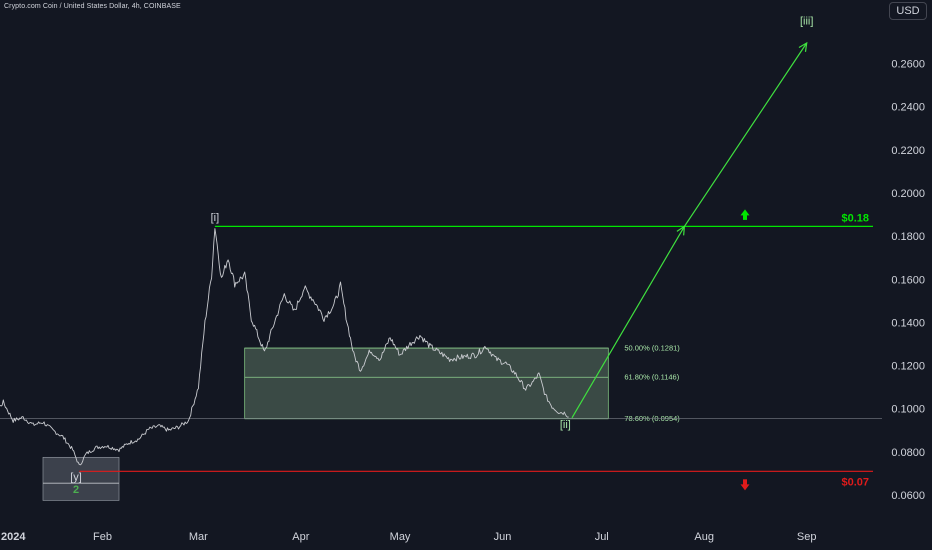 Image resolution: width=932 pixels, height=550 pixels. What do you see at coordinates (908, 323) in the screenshot?
I see `y-tick-label: 0.1400` at bounding box center [908, 323].